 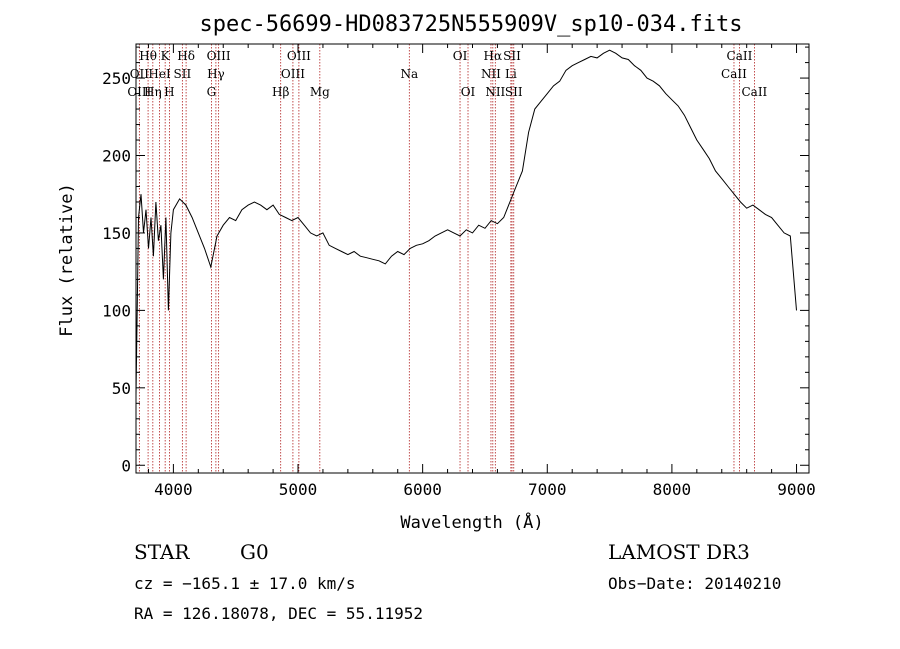 I want to click on x-tick-label: 4000, so click(x=173, y=489).